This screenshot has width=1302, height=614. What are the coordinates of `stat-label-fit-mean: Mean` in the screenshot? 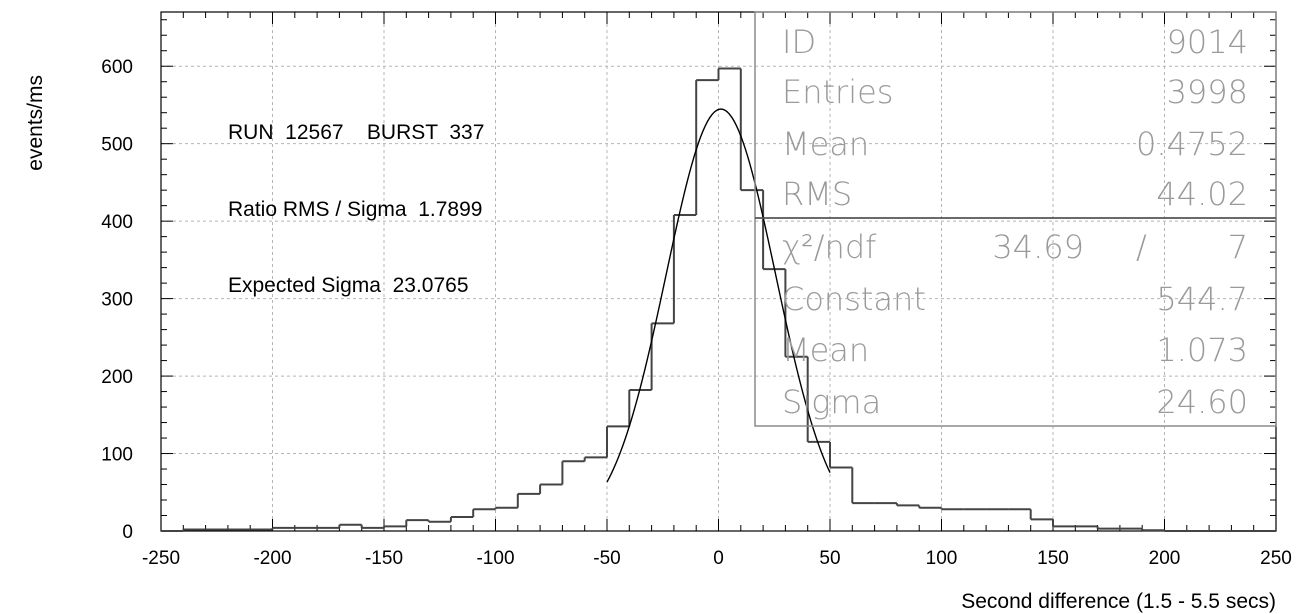 It's located at (825, 350).